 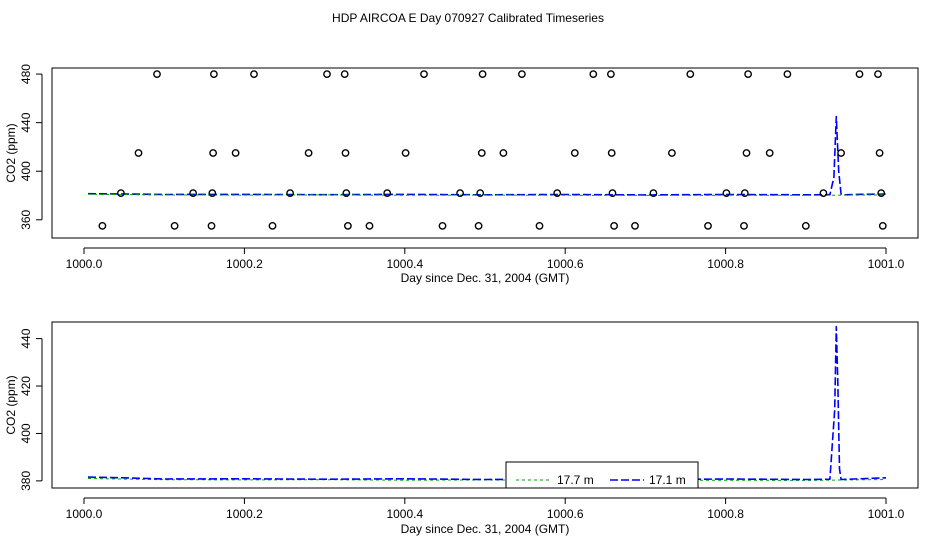 I want to click on top-x-axis-title: Day since Dec. 31, 2004 (GMT), so click(x=485, y=278).